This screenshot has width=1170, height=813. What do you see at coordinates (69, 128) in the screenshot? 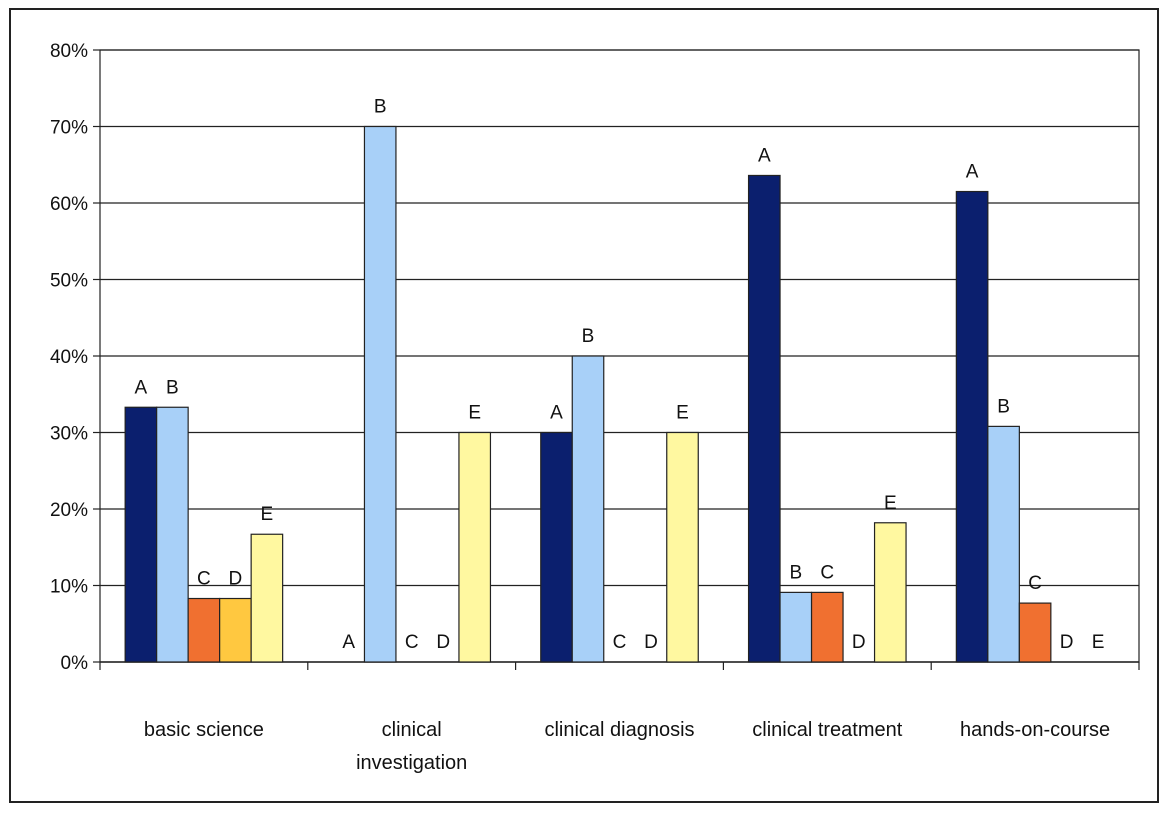
I see `y-tick-label: 70%` at bounding box center [69, 128].